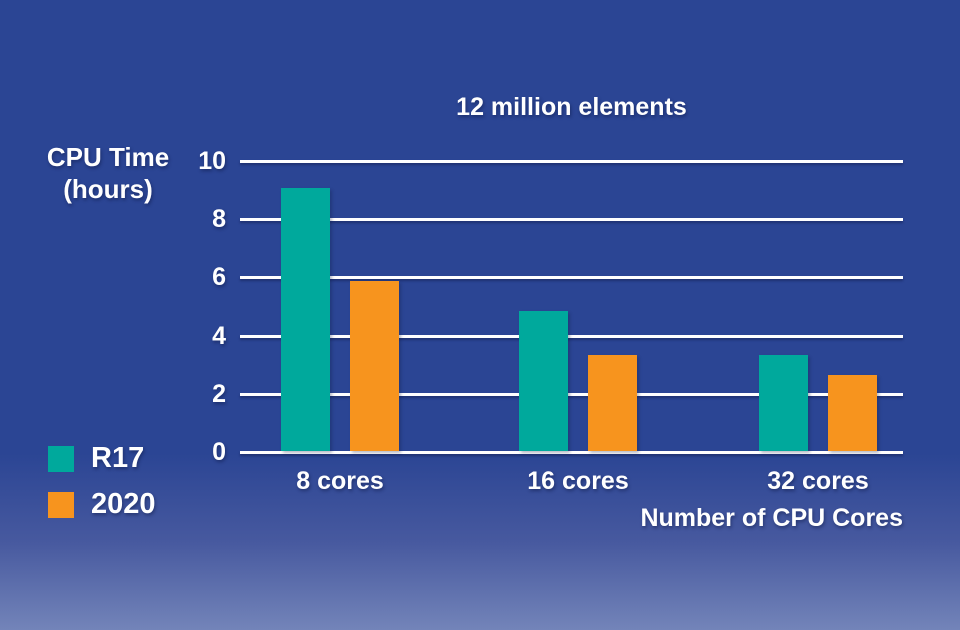  Describe the element at coordinates (219, 277) in the screenshot. I see `y-tick-label-6: 6` at that location.